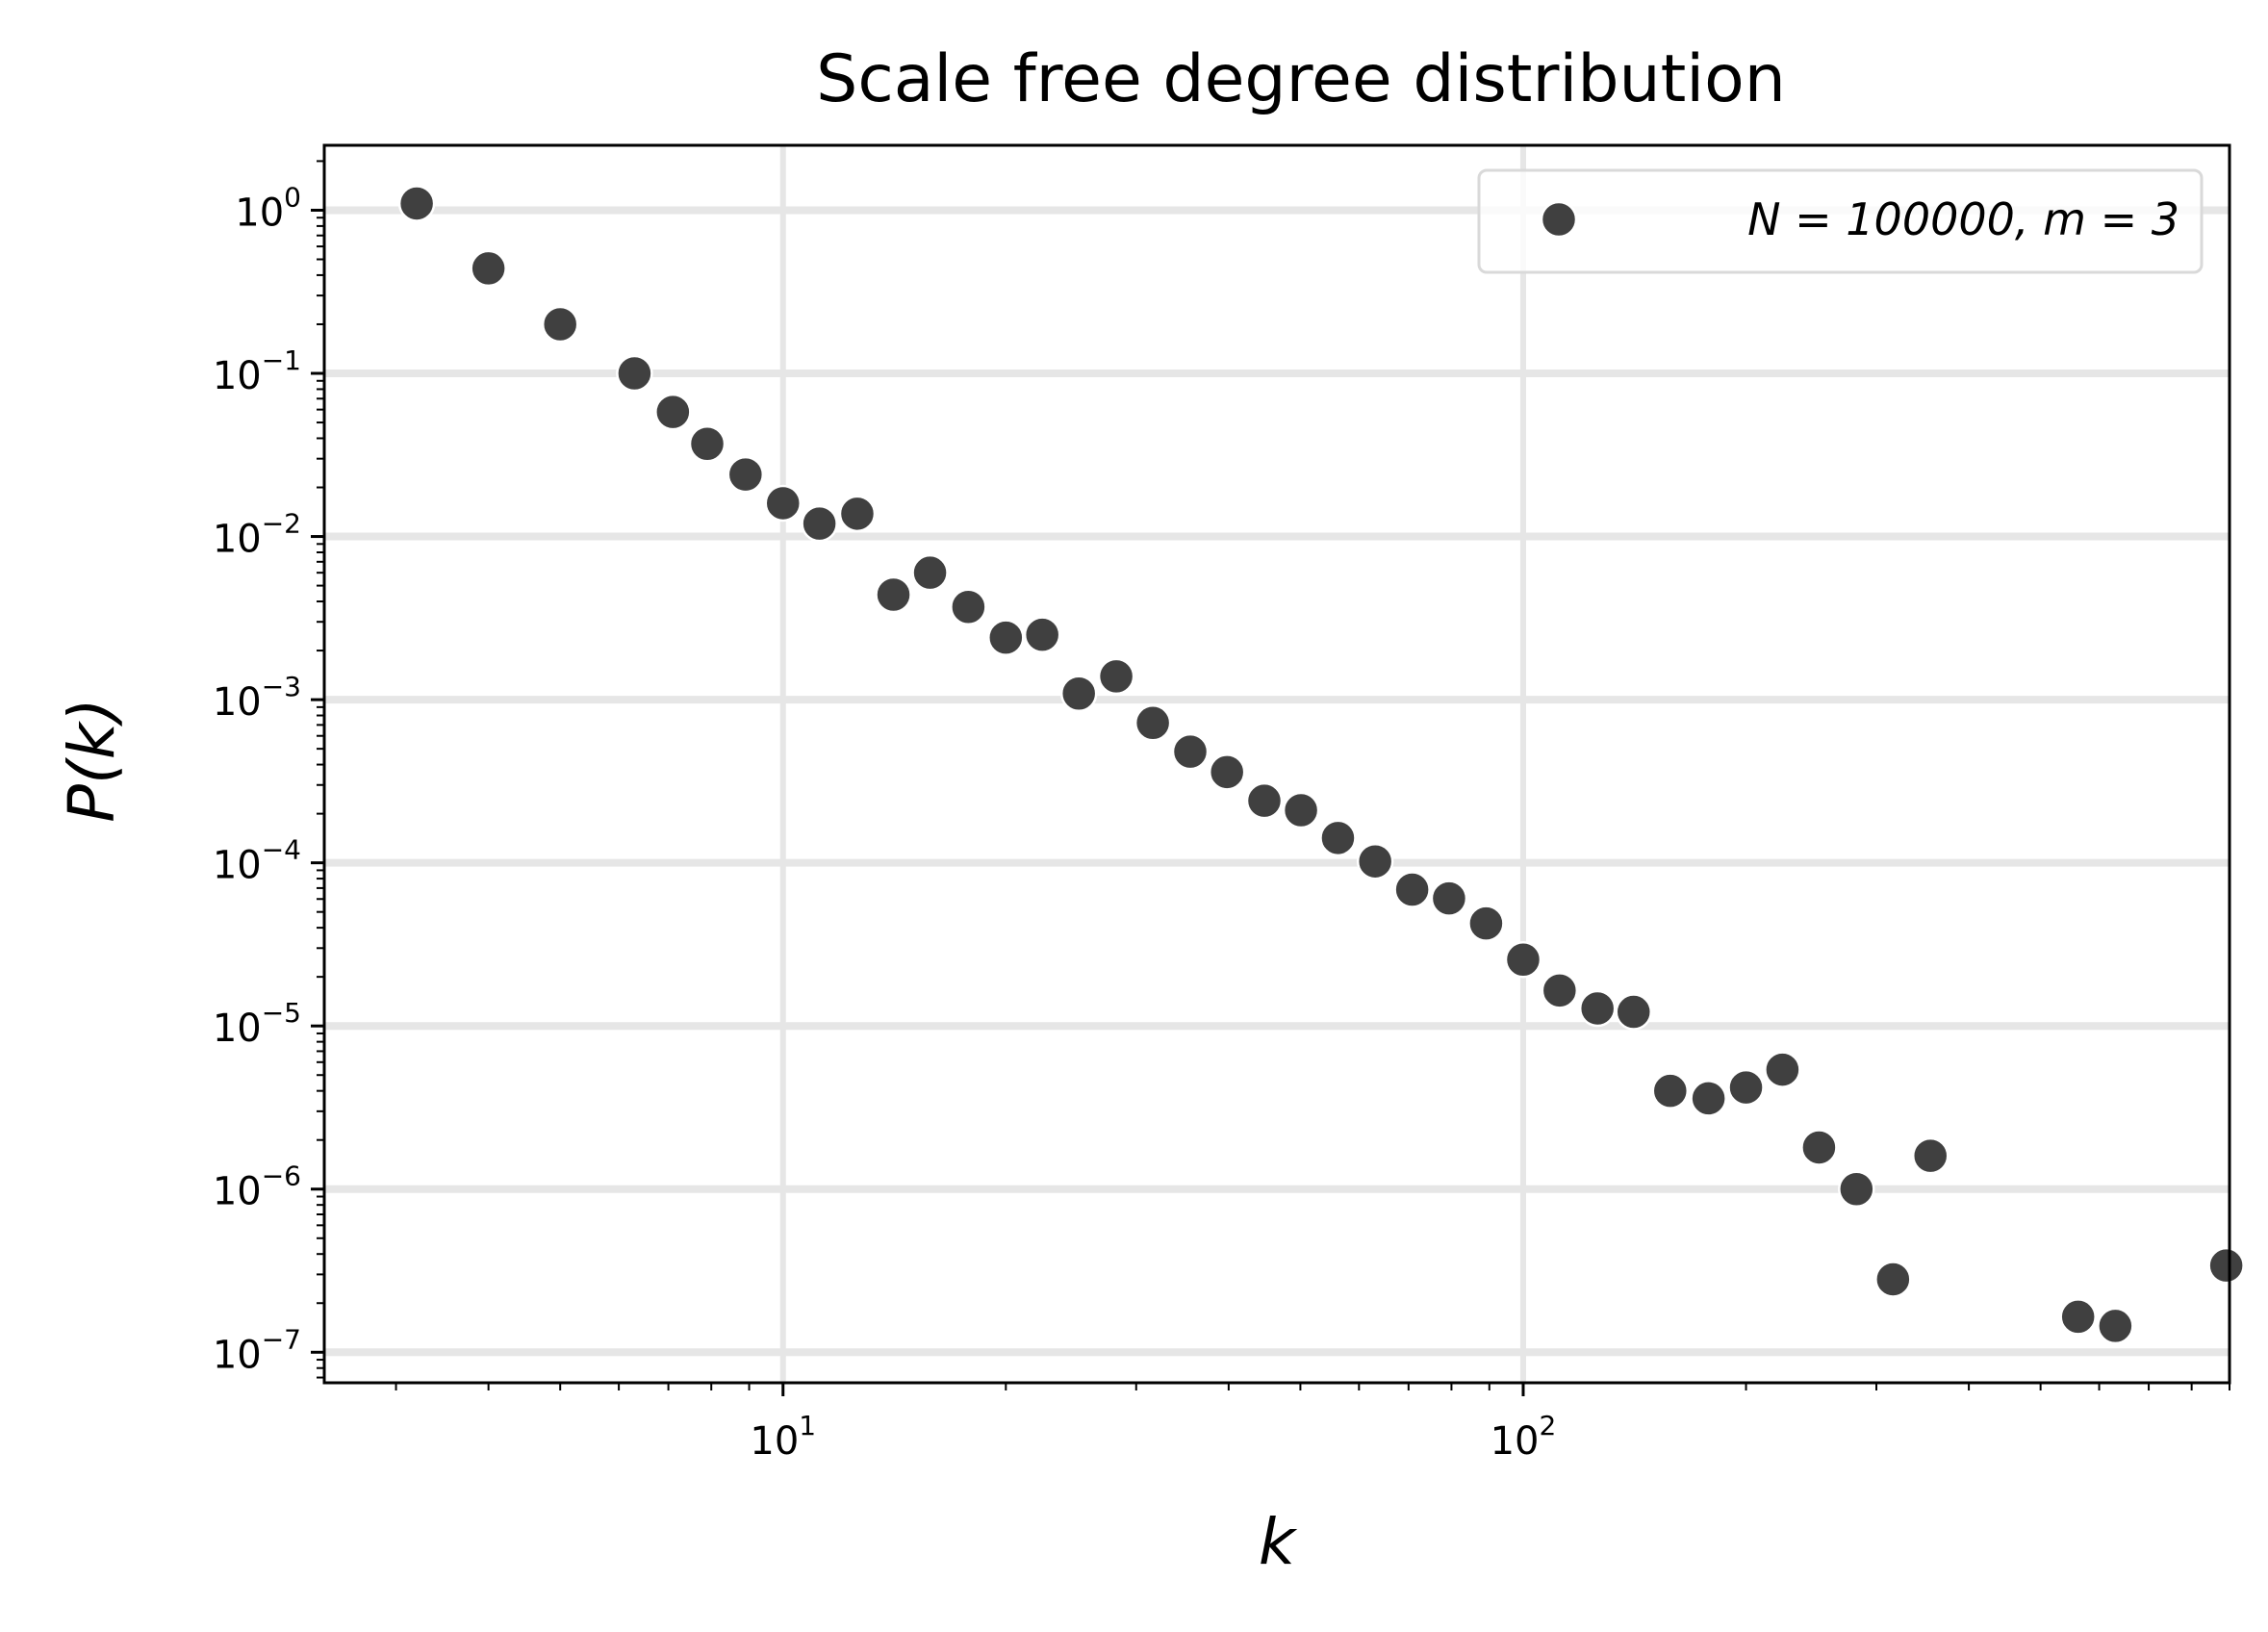 The height and width of the screenshot is (1632, 2268). Describe the element at coordinates (1524, 1437) in the screenshot. I see `x-tick-label: 10²` at that location.